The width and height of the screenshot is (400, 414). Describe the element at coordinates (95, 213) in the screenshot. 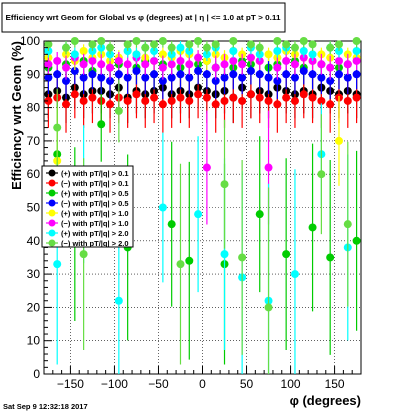

I see `legend-label: (+) with pT/|q| > 1.0` at that location.